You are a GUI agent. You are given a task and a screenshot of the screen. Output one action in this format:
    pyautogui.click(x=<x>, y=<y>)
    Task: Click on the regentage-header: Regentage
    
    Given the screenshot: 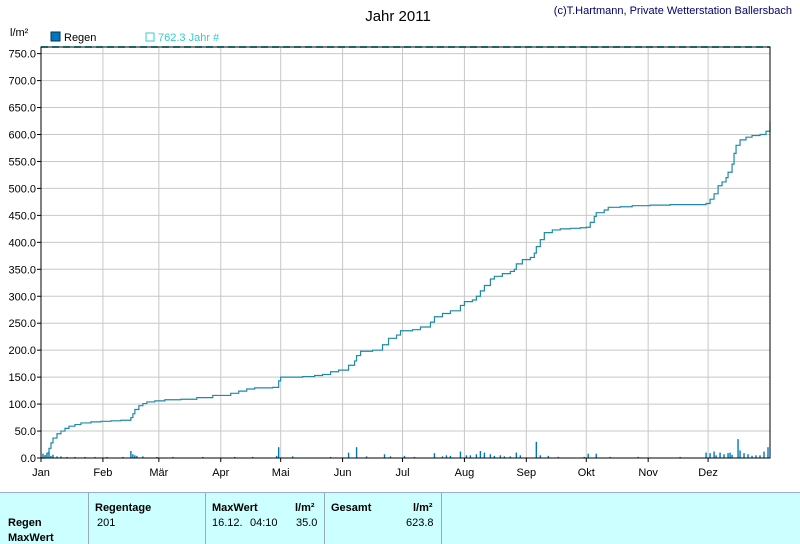 What is the action you would take?
    pyautogui.click(x=123, y=508)
    